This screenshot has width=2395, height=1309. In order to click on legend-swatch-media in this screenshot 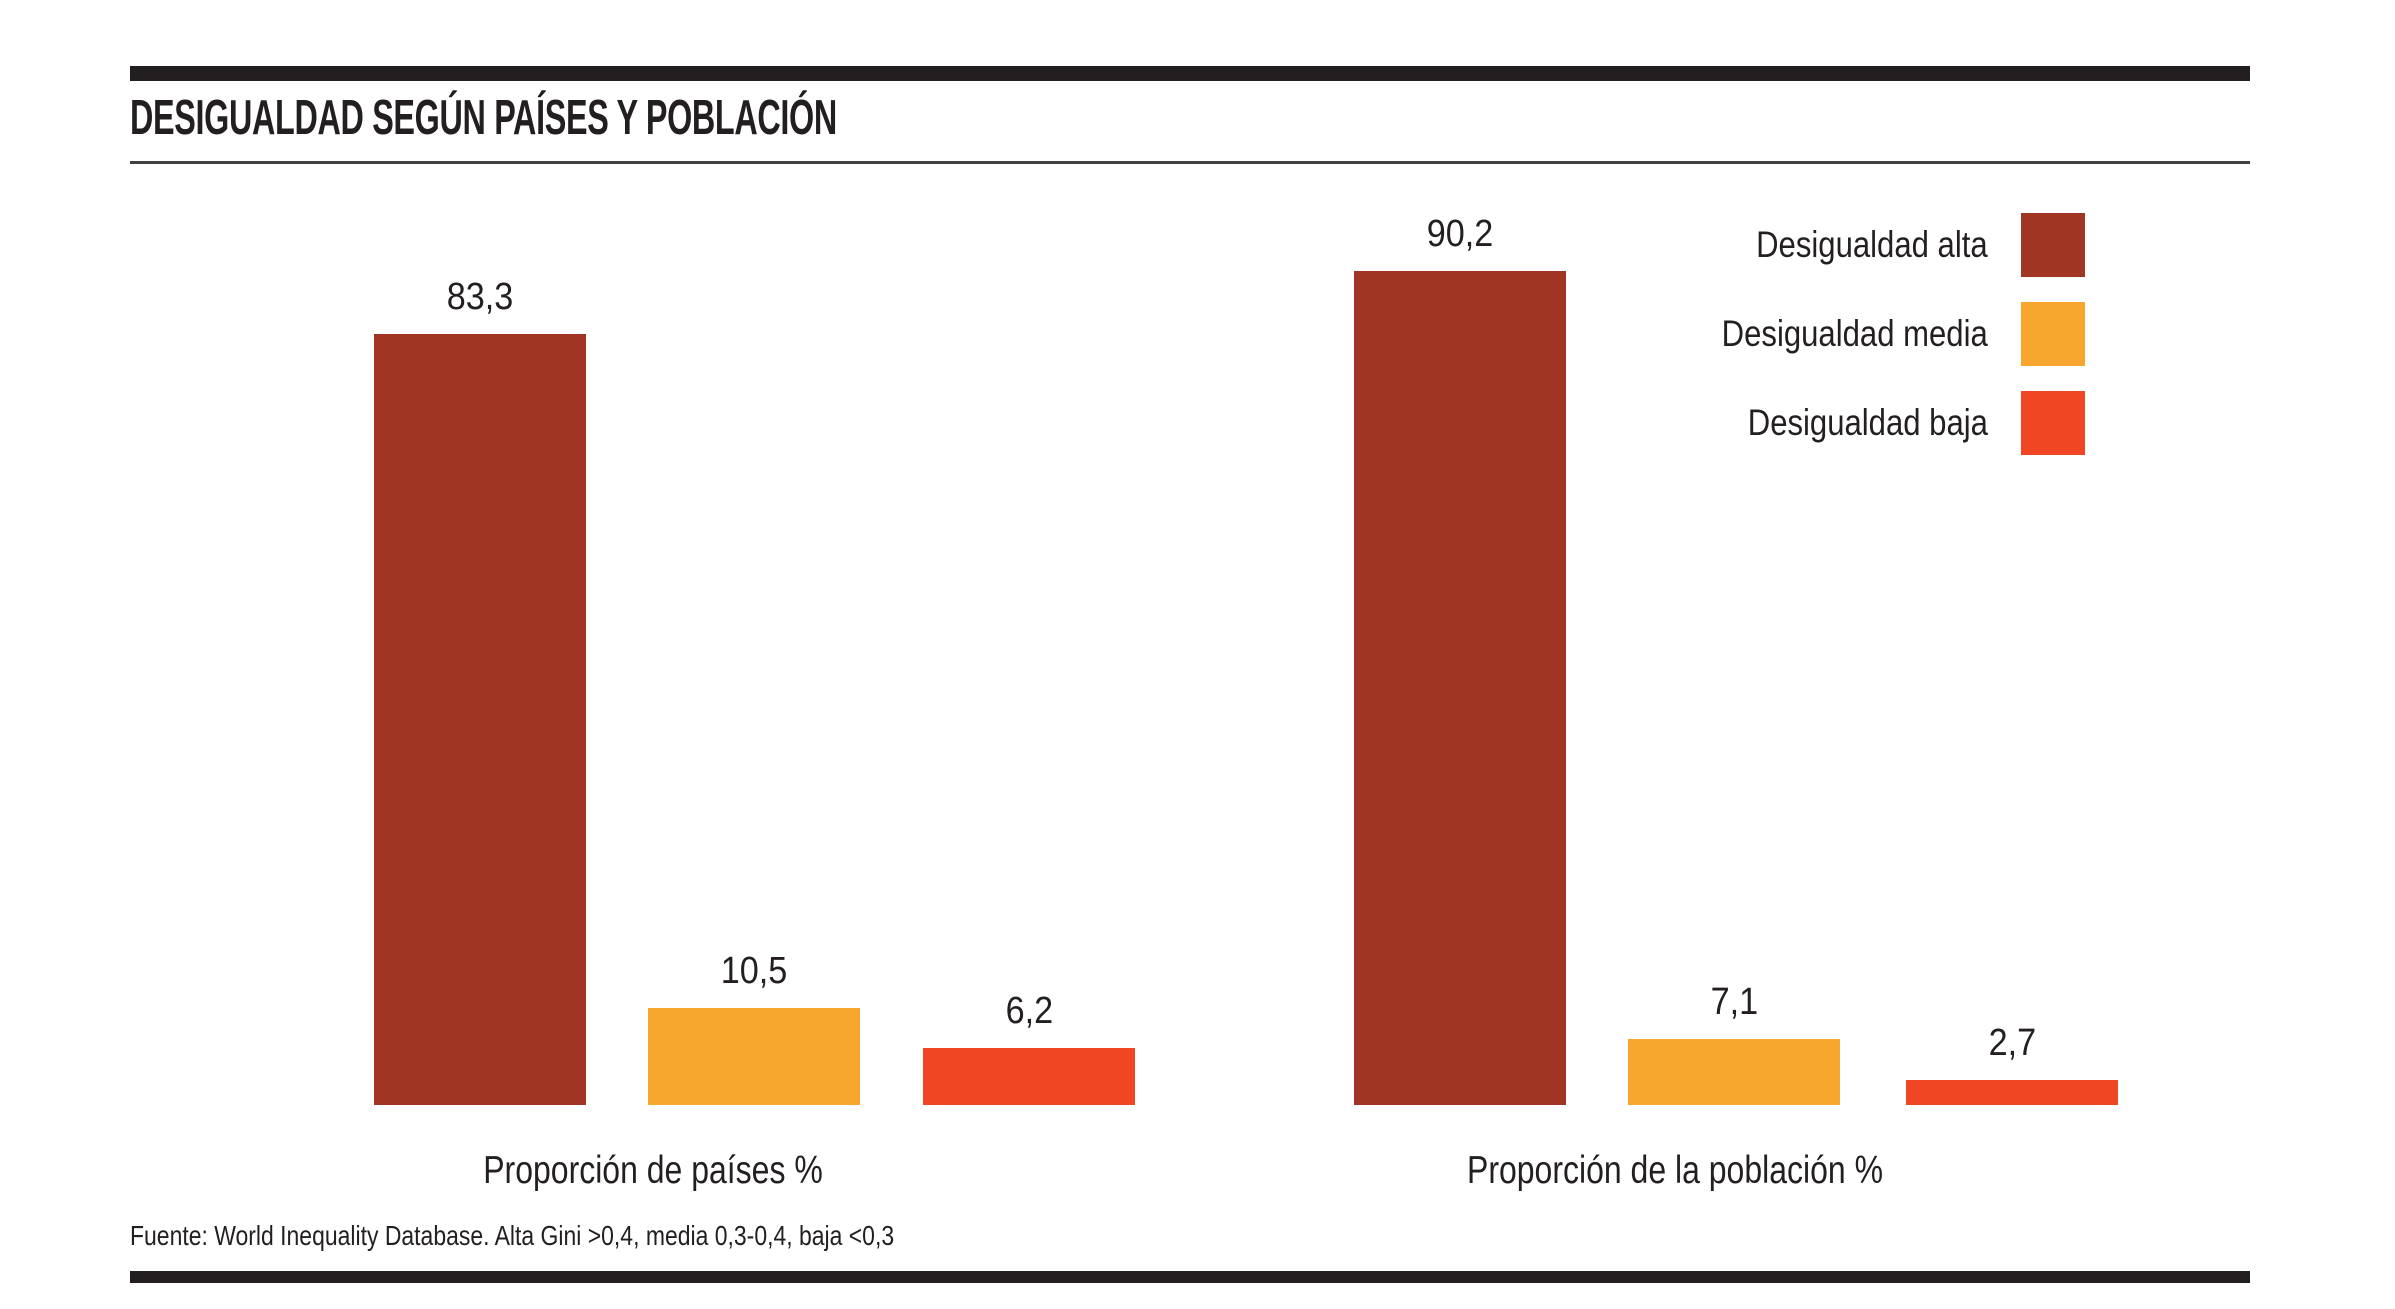, I will do `click(2053, 334)`.